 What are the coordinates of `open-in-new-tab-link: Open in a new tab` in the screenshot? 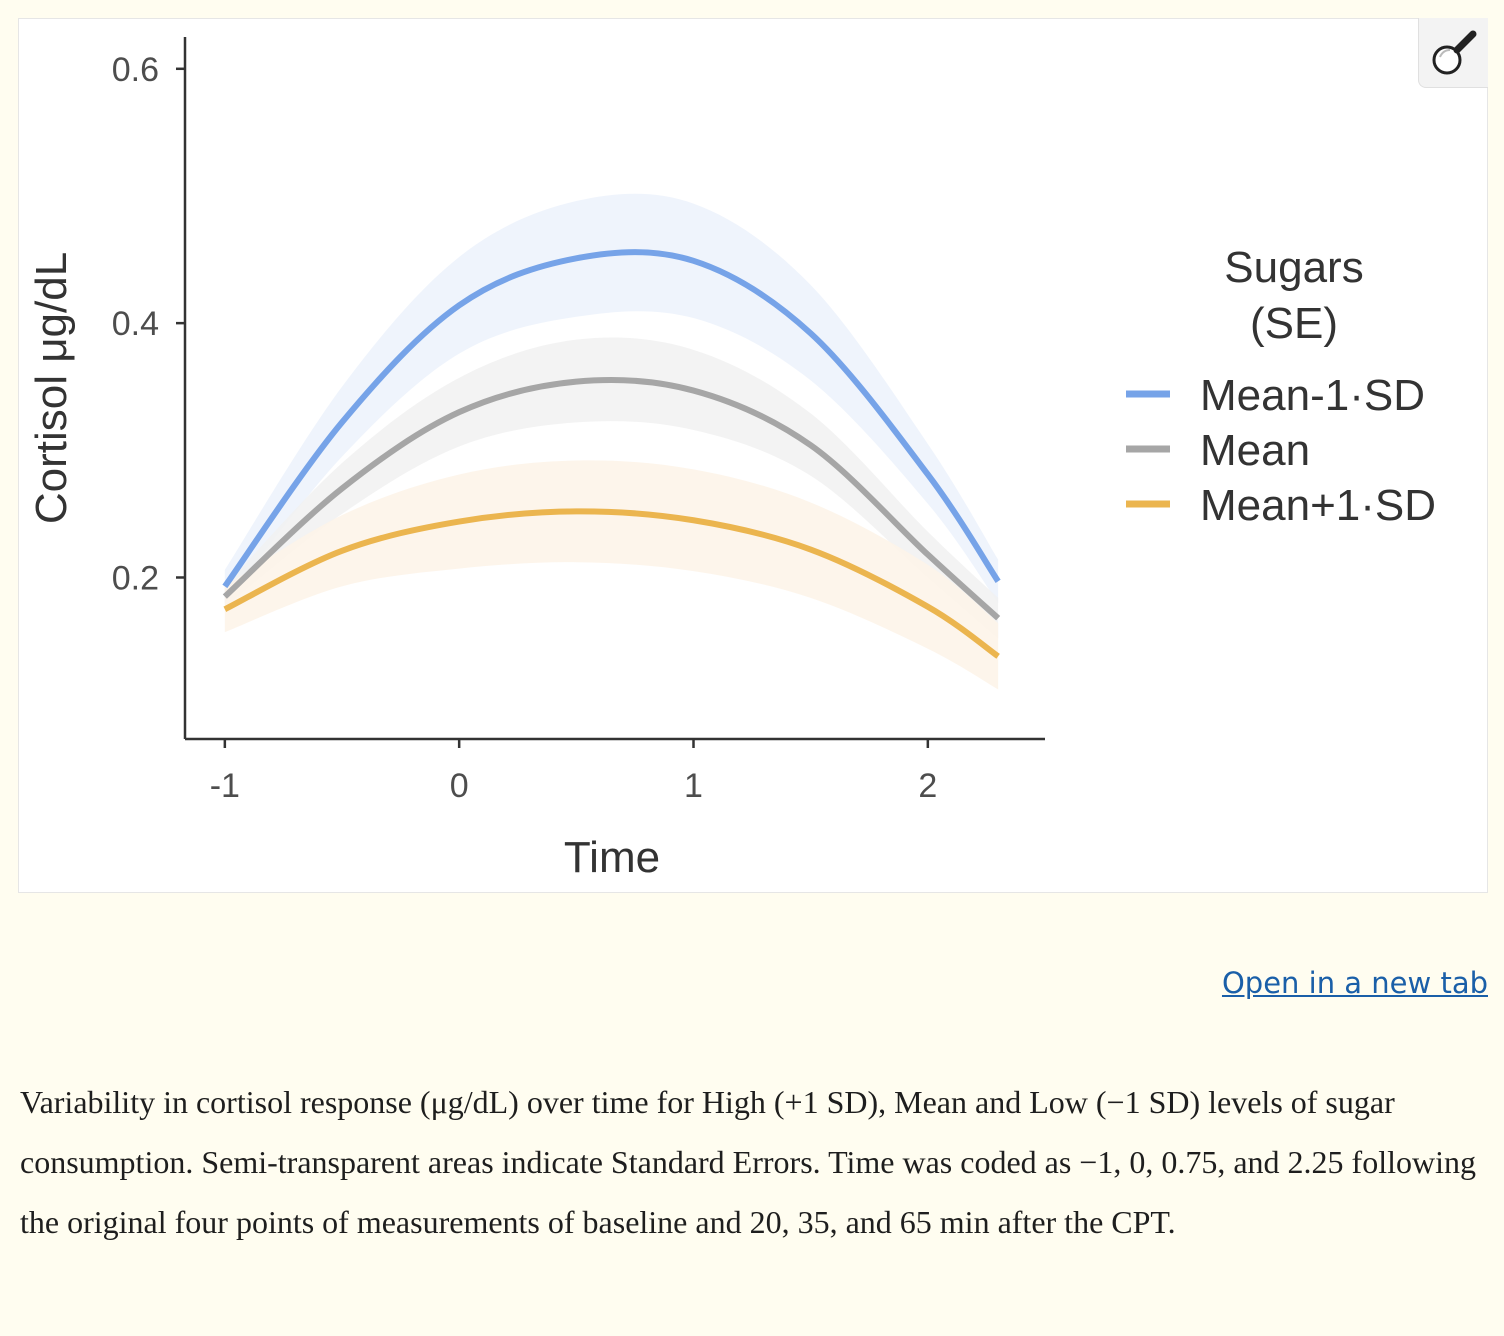 It's located at (1354, 983).